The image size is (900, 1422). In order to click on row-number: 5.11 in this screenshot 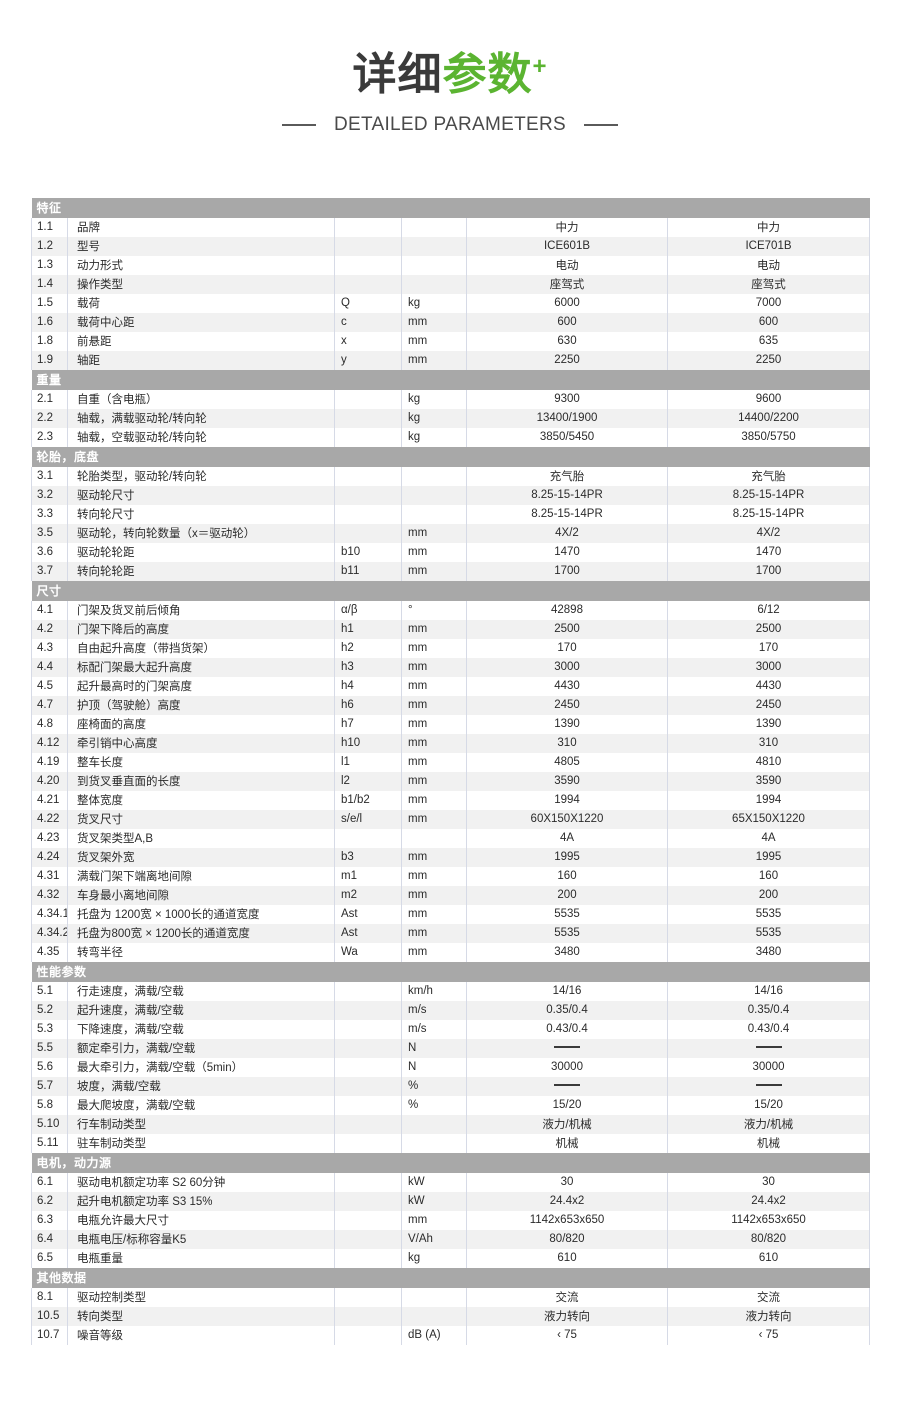, I will do `click(49, 1144)`.